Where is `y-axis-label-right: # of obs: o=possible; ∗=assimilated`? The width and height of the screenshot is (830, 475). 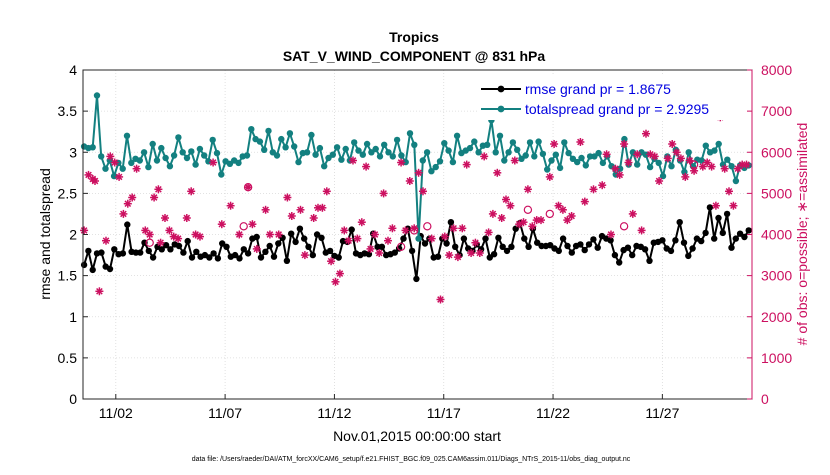 y-axis-label-right: # of obs: o=possible; ∗=assimilated is located at coordinates (802, 234).